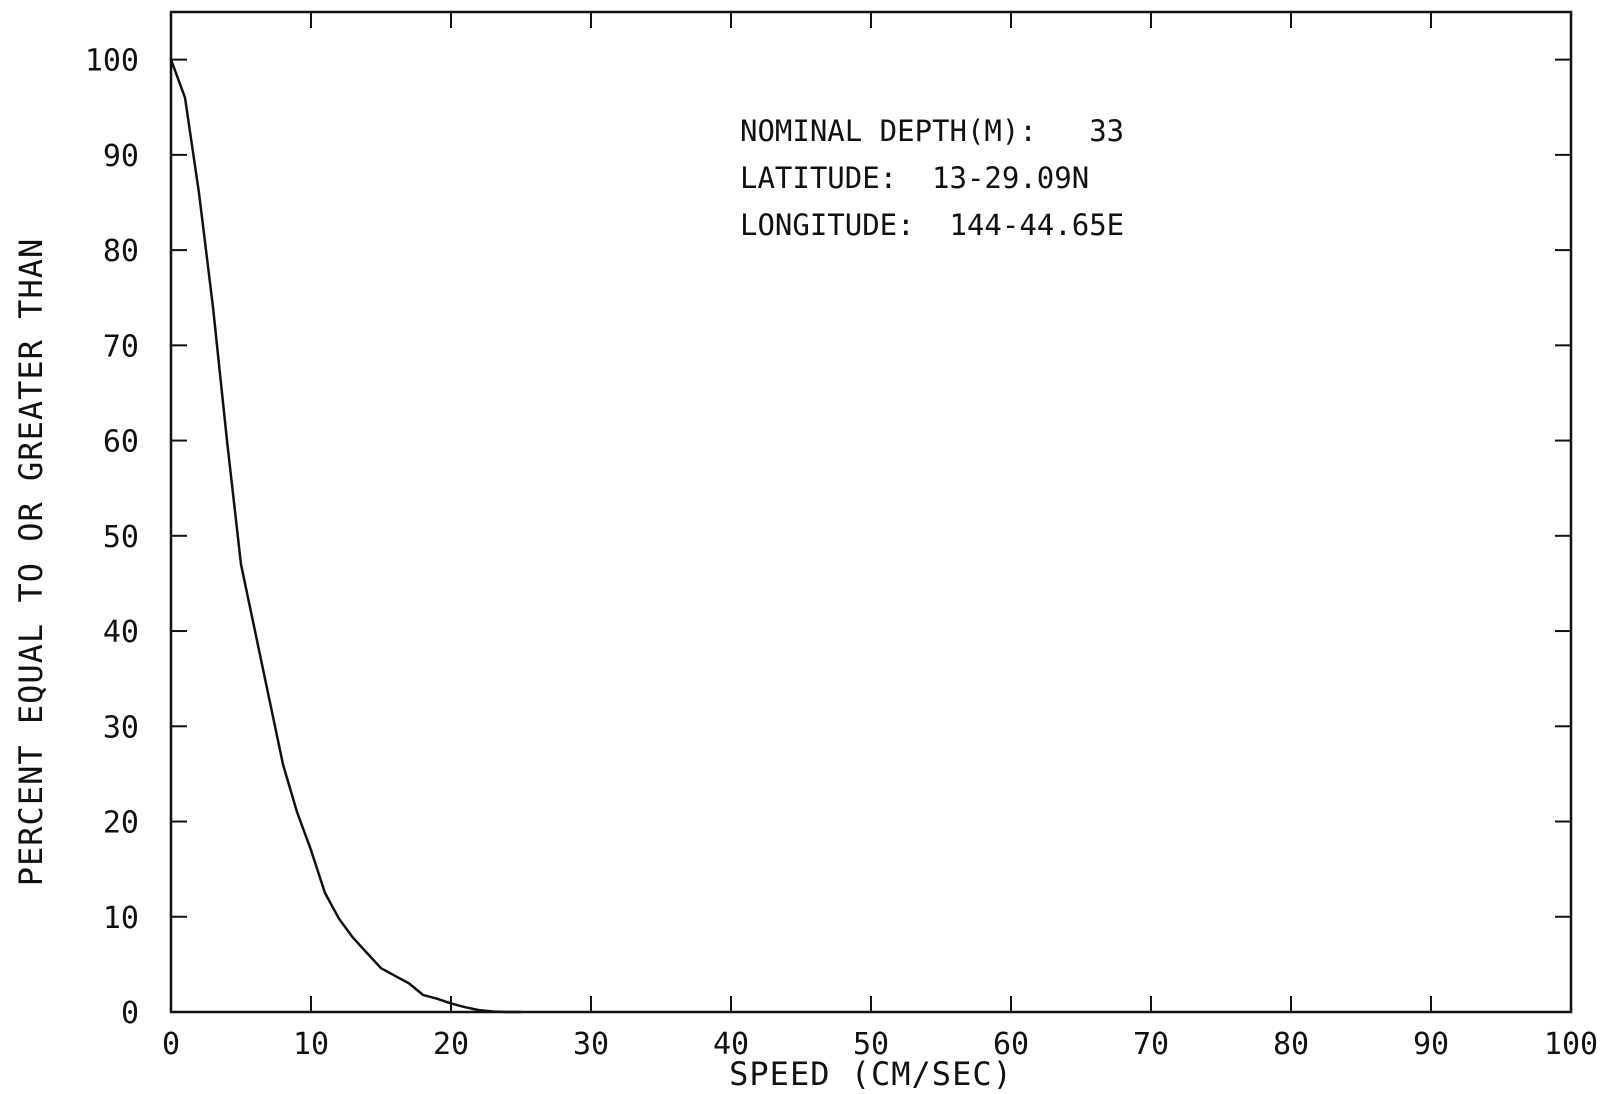 This screenshot has height=1094, width=1606. I want to click on x-tick-label: 0, so click(171, 1044).